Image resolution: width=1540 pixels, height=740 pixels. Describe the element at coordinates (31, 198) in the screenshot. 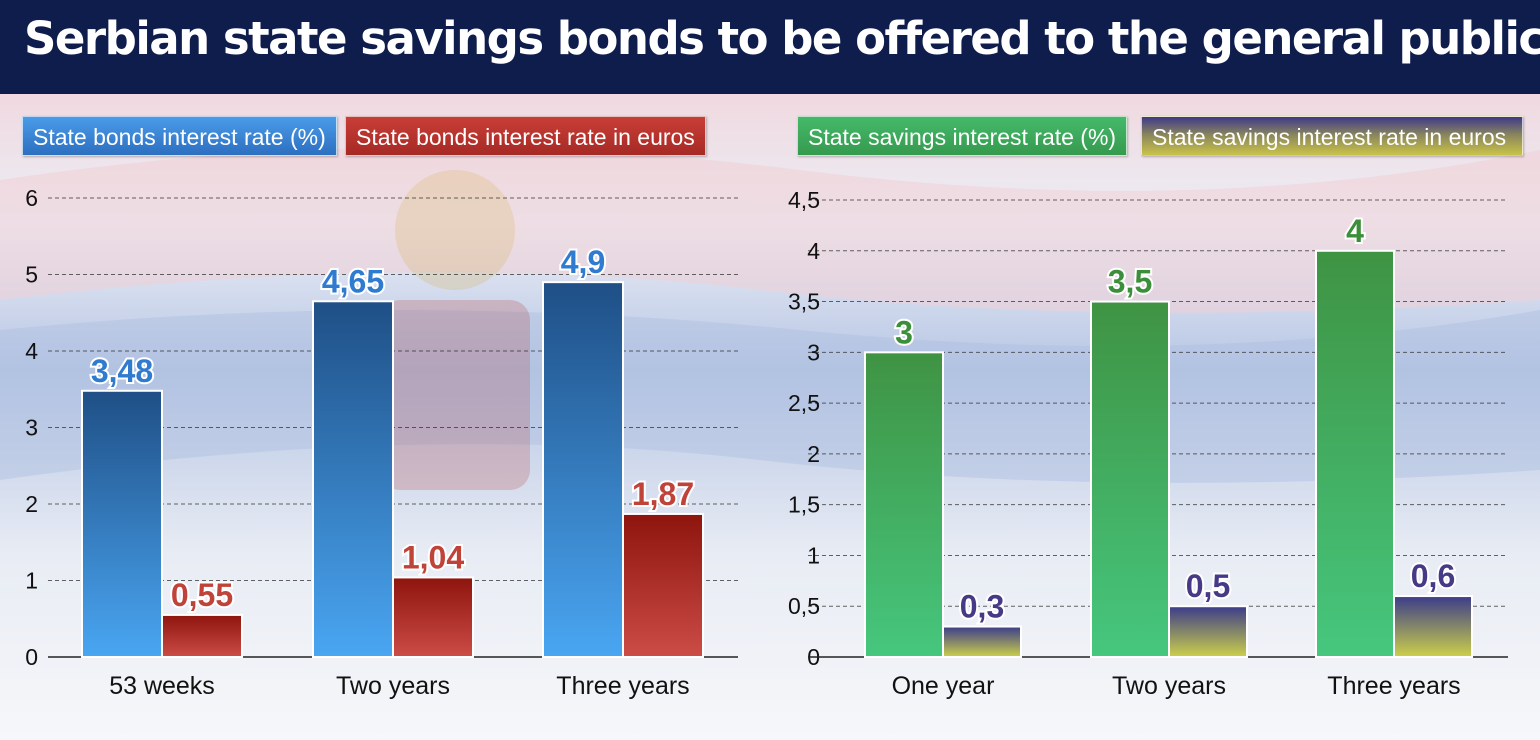

I see `y-tick-label: 6` at that location.